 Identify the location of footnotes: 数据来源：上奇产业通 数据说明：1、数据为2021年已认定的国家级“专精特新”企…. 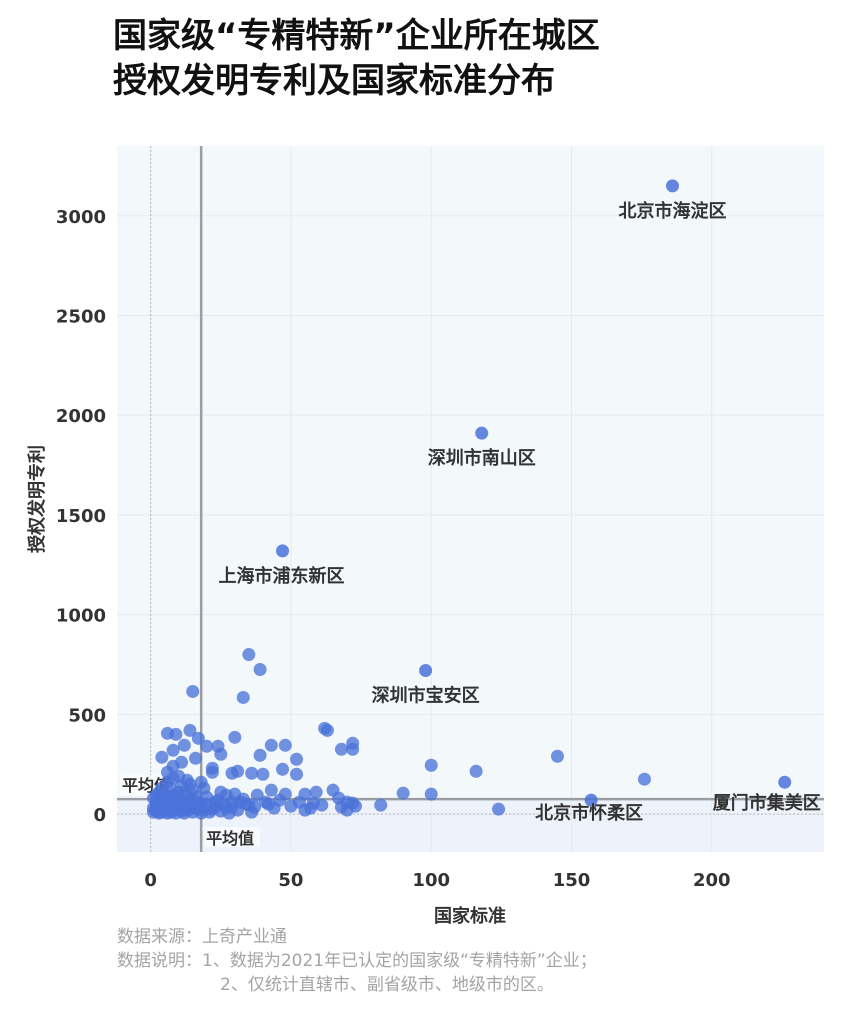
(357, 961).